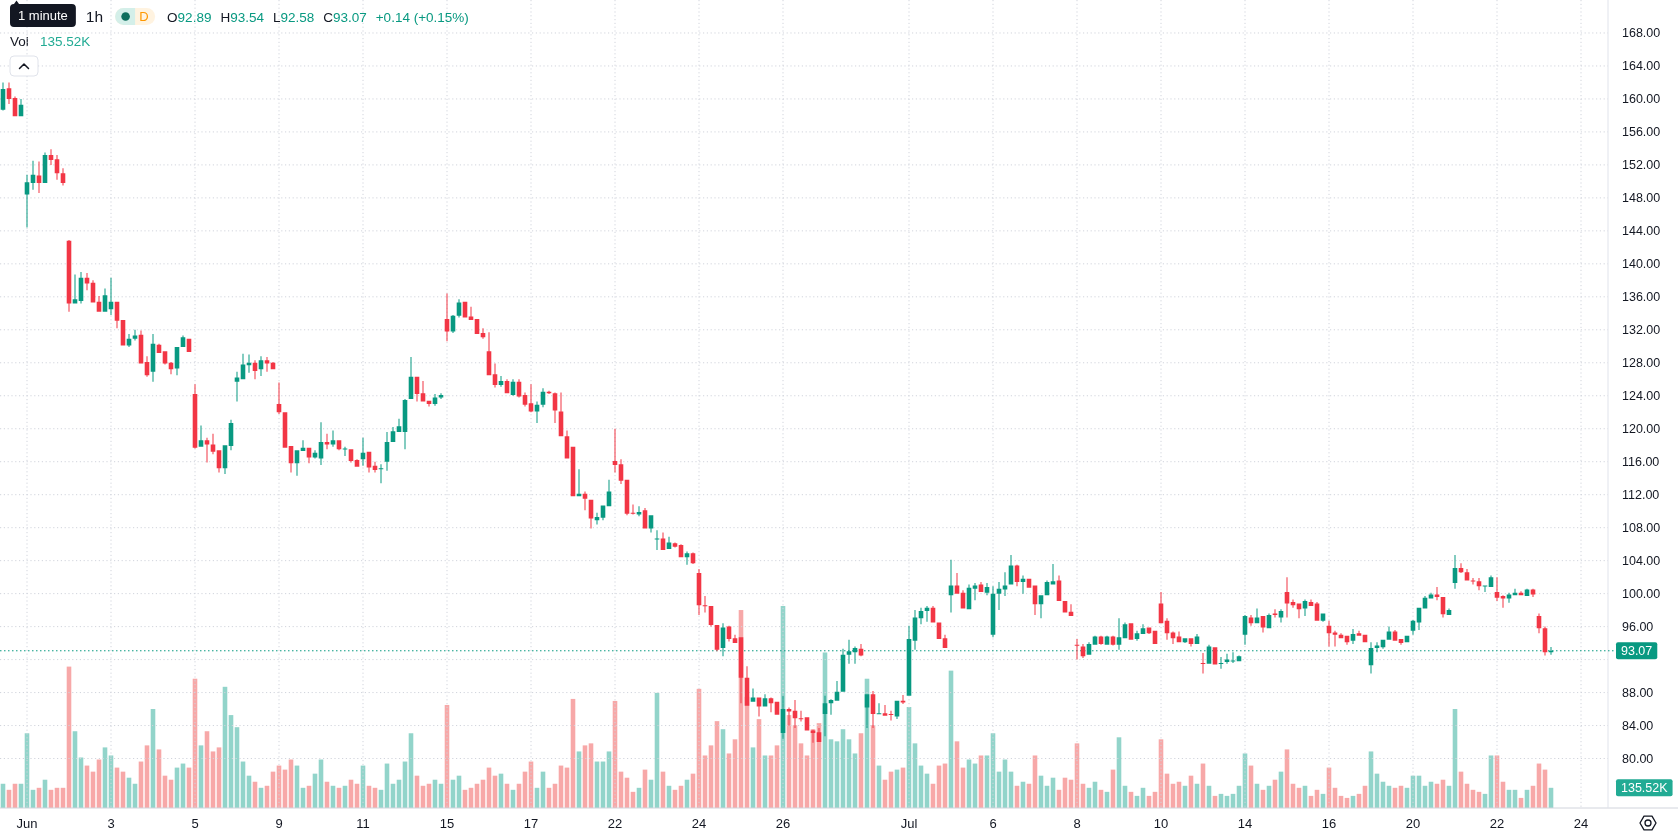 The height and width of the screenshot is (835, 1678). Describe the element at coordinates (1161, 823) in the screenshot. I see `x-tick-label: 10` at that location.